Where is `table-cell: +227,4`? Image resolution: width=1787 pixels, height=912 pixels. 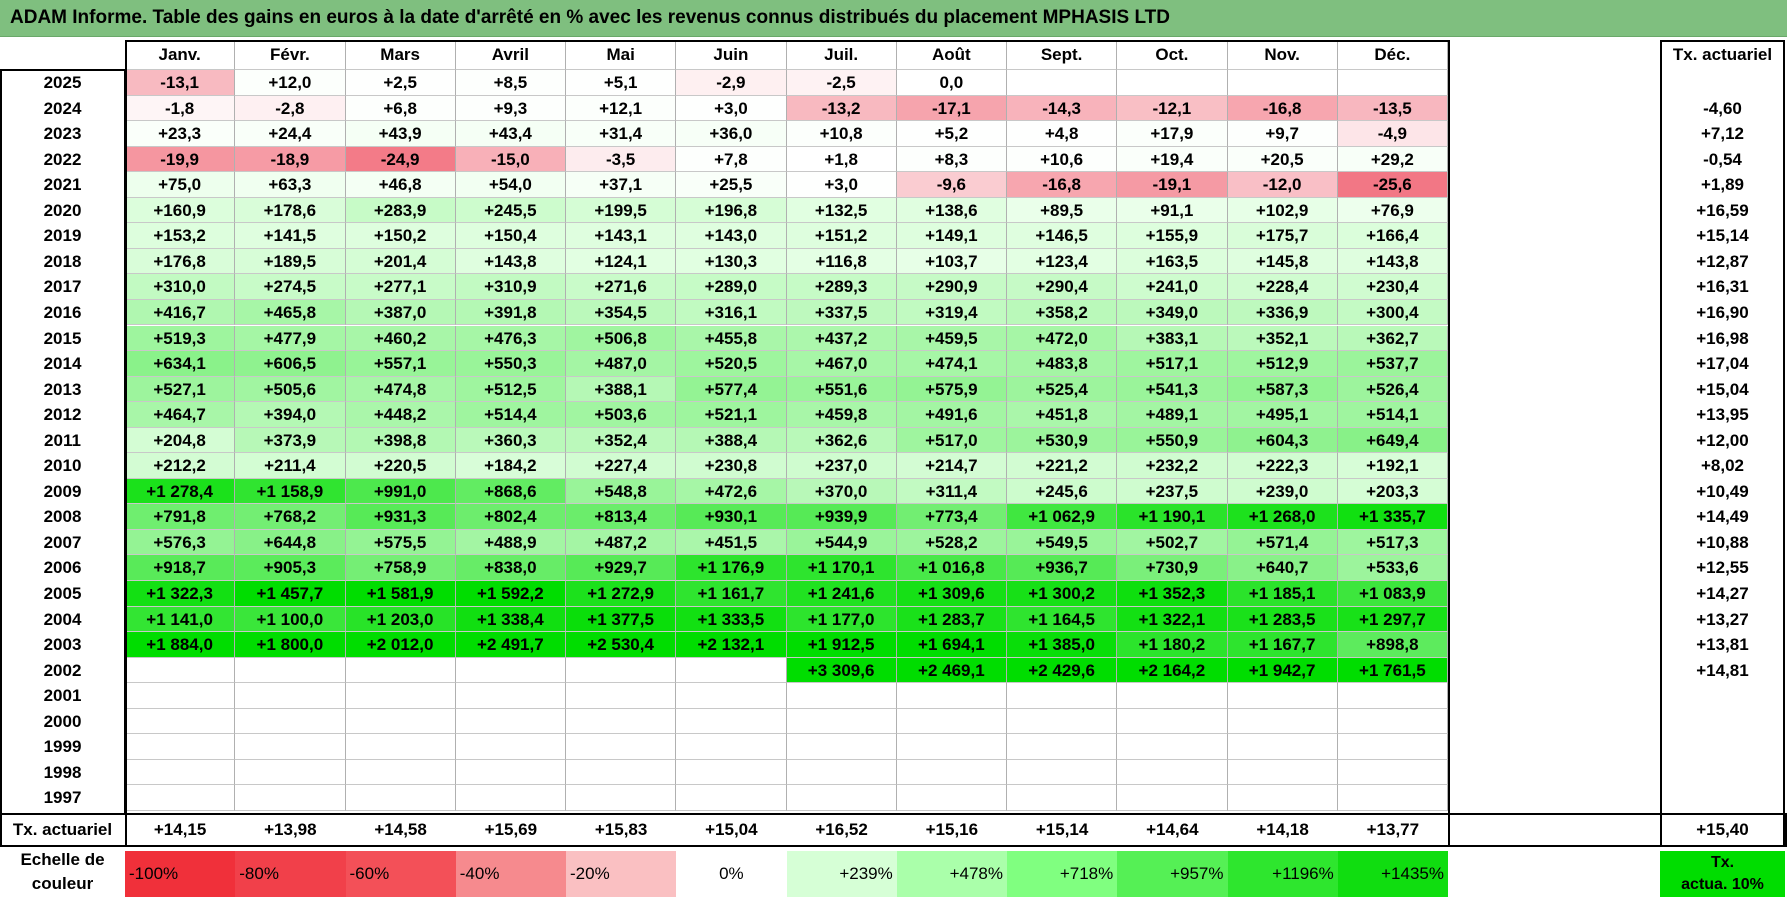
table-cell: +227,4 is located at coordinates (621, 466).